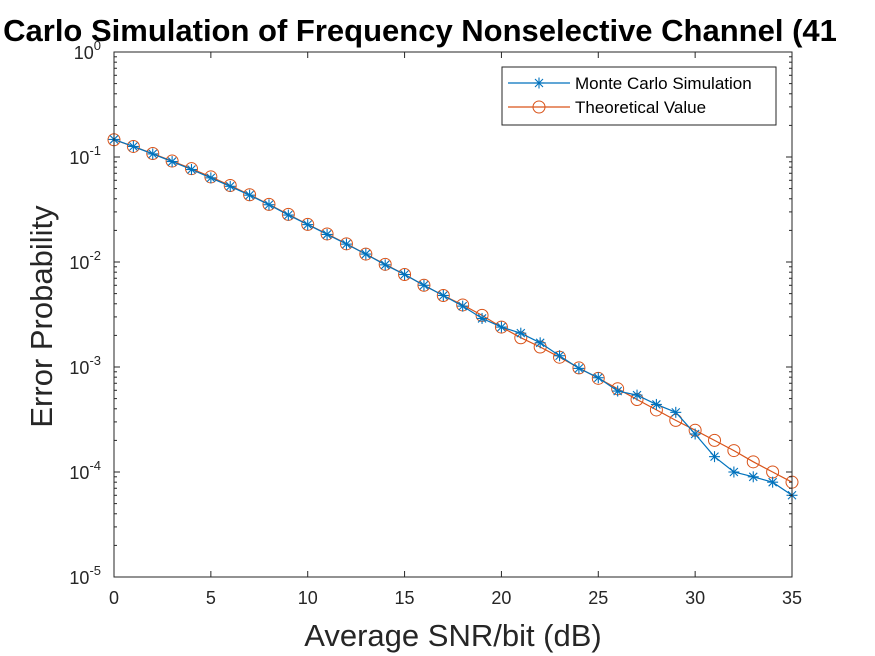 This screenshot has width=875, height=656. Describe the element at coordinates (85, 155) in the screenshot. I see `y-tick-label: 10⁻¹` at that location.